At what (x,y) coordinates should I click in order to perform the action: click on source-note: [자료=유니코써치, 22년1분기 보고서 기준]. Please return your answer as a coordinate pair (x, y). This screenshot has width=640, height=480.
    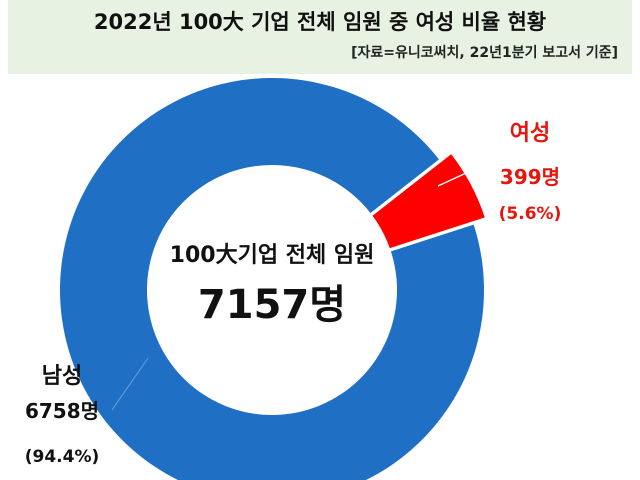
    Looking at the image, I should click on (484, 53).